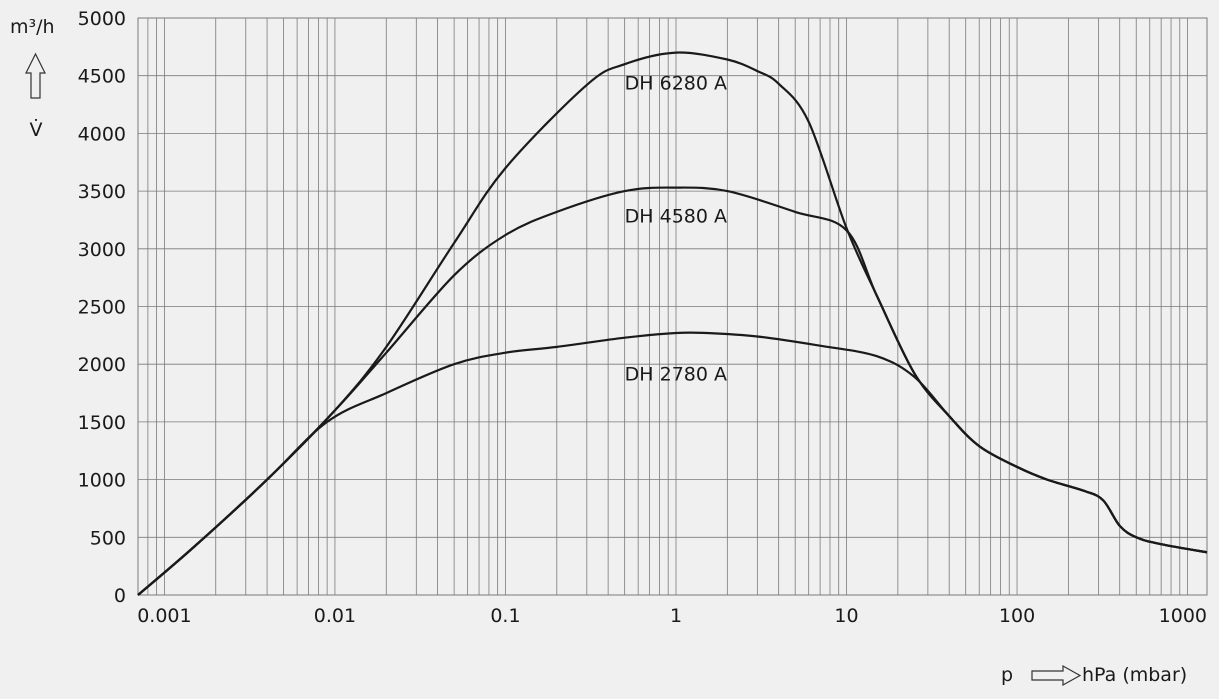 Image resolution: width=1219 pixels, height=699 pixels. I want to click on x-tick-label: 0.001, so click(164, 616).